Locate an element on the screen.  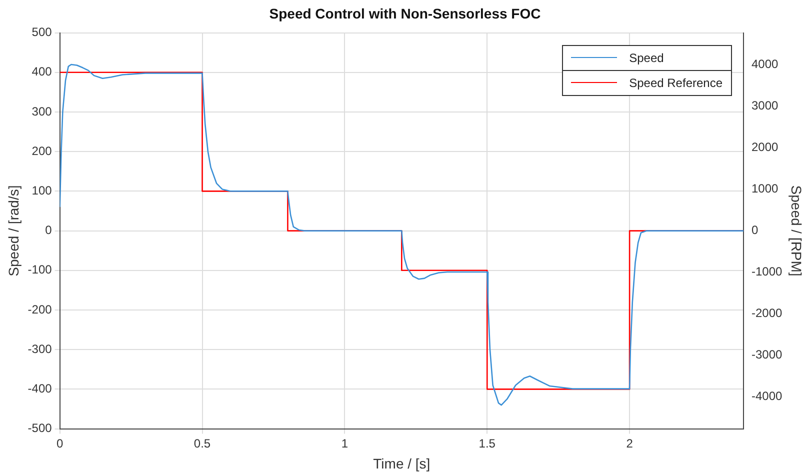
y-tick-label: 0 is located at coordinates (48, 230).